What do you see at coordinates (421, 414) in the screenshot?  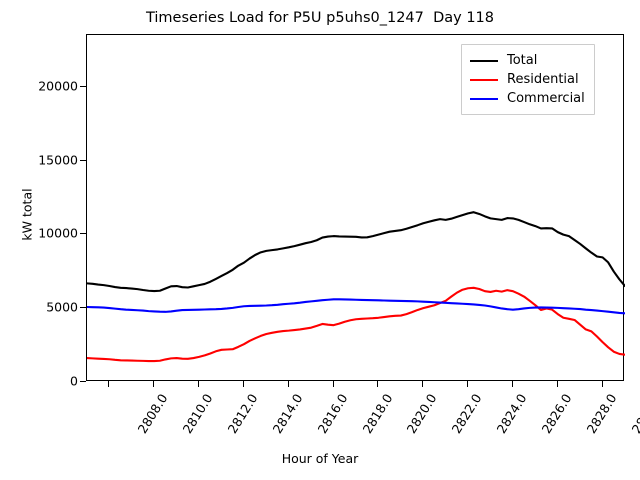 I see `x-tick-label: 2820.0` at bounding box center [421, 414].